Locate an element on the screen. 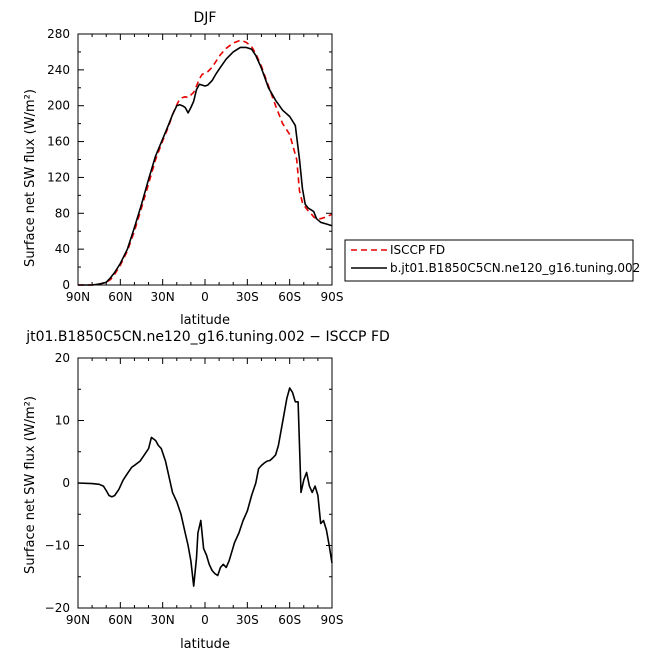 Image resolution: width=657 pixels, height=656 pixels. y-tick-label: 280 is located at coordinates (58, 34).